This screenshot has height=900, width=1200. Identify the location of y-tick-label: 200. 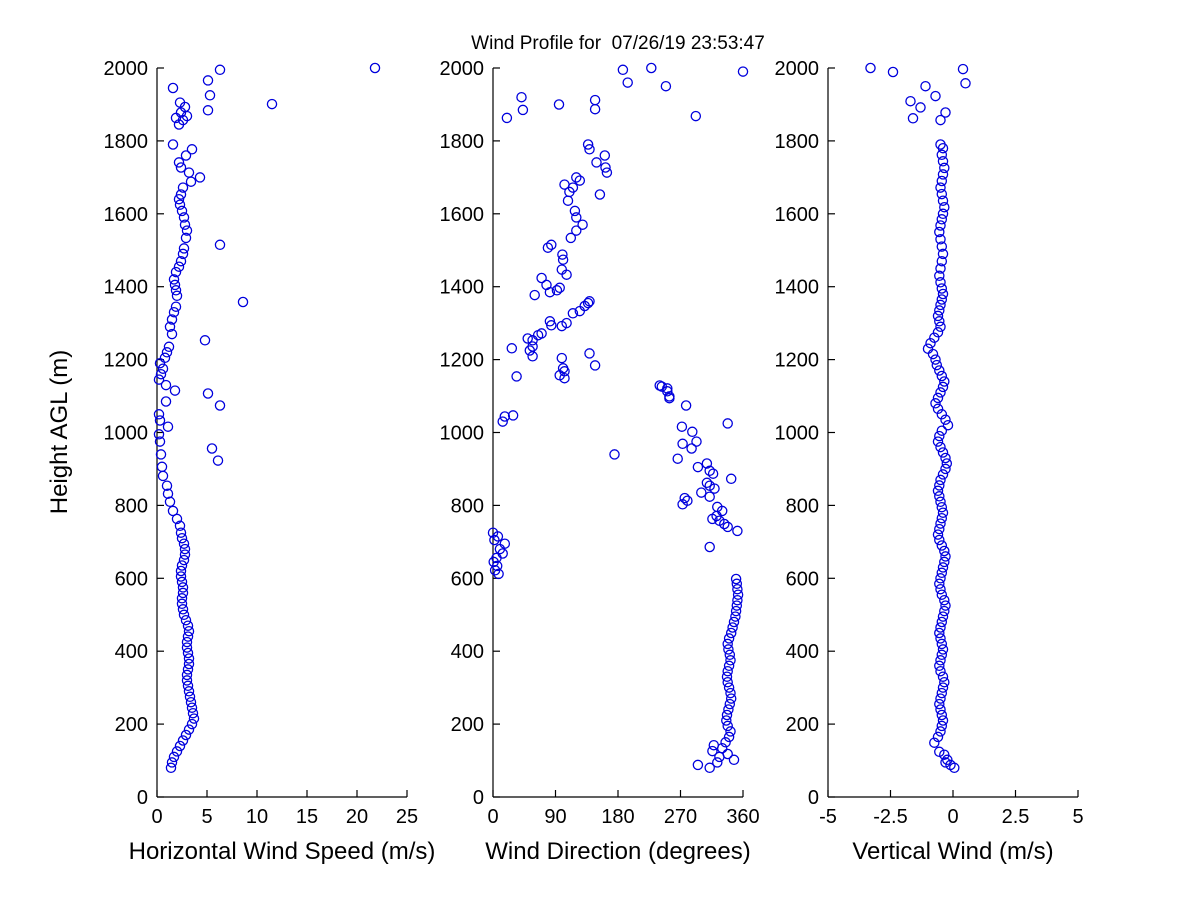
(802, 725).